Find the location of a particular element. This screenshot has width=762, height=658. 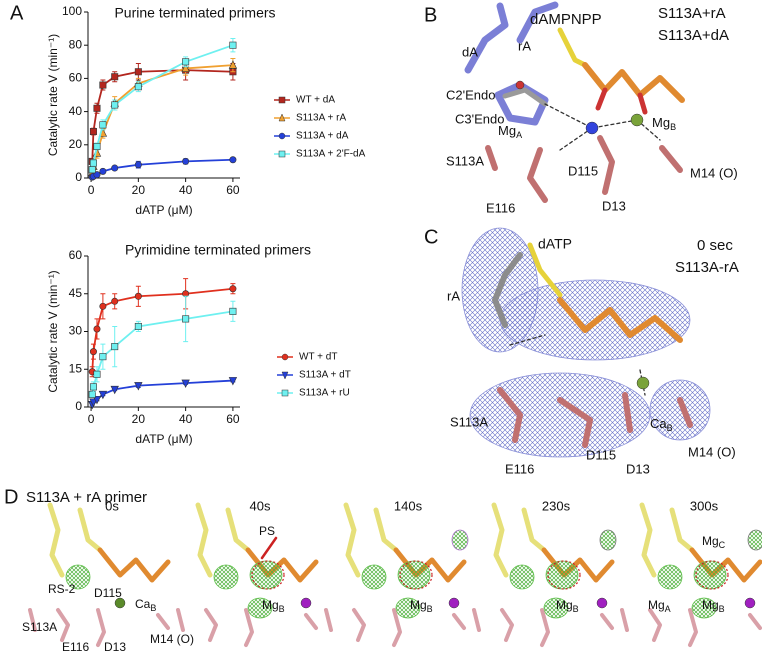

legend-label: S113A + rU is located at coordinates (324, 393).